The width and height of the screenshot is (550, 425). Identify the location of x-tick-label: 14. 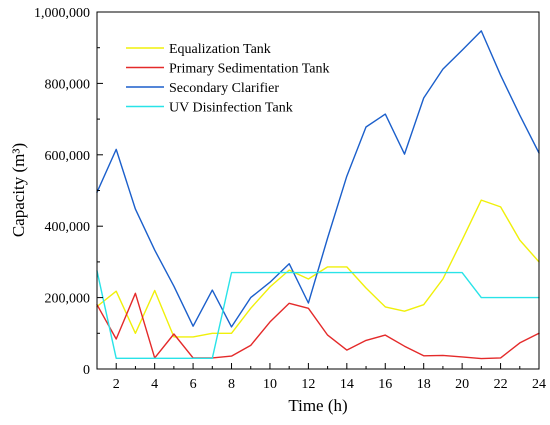
(347, 384).